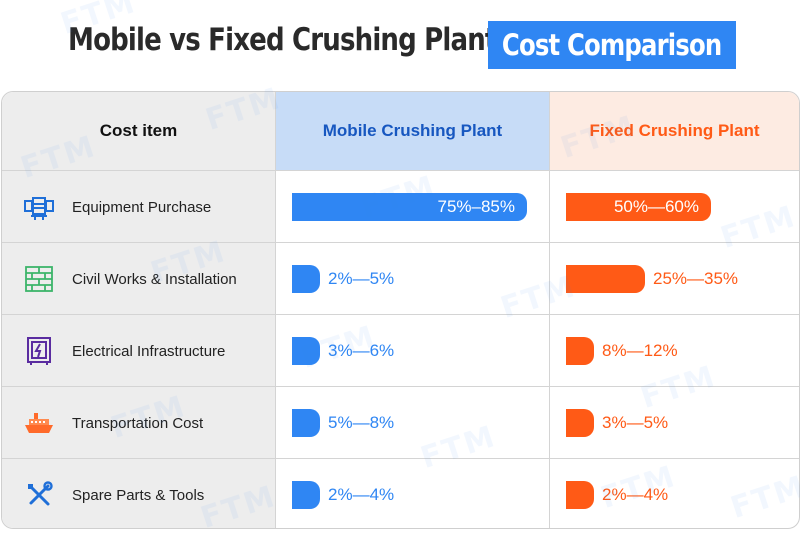 Image resolution: width=800 pixels, height=536 pixels. I want to click on mobile-value-label: 2%—5%, so click(361, 278).